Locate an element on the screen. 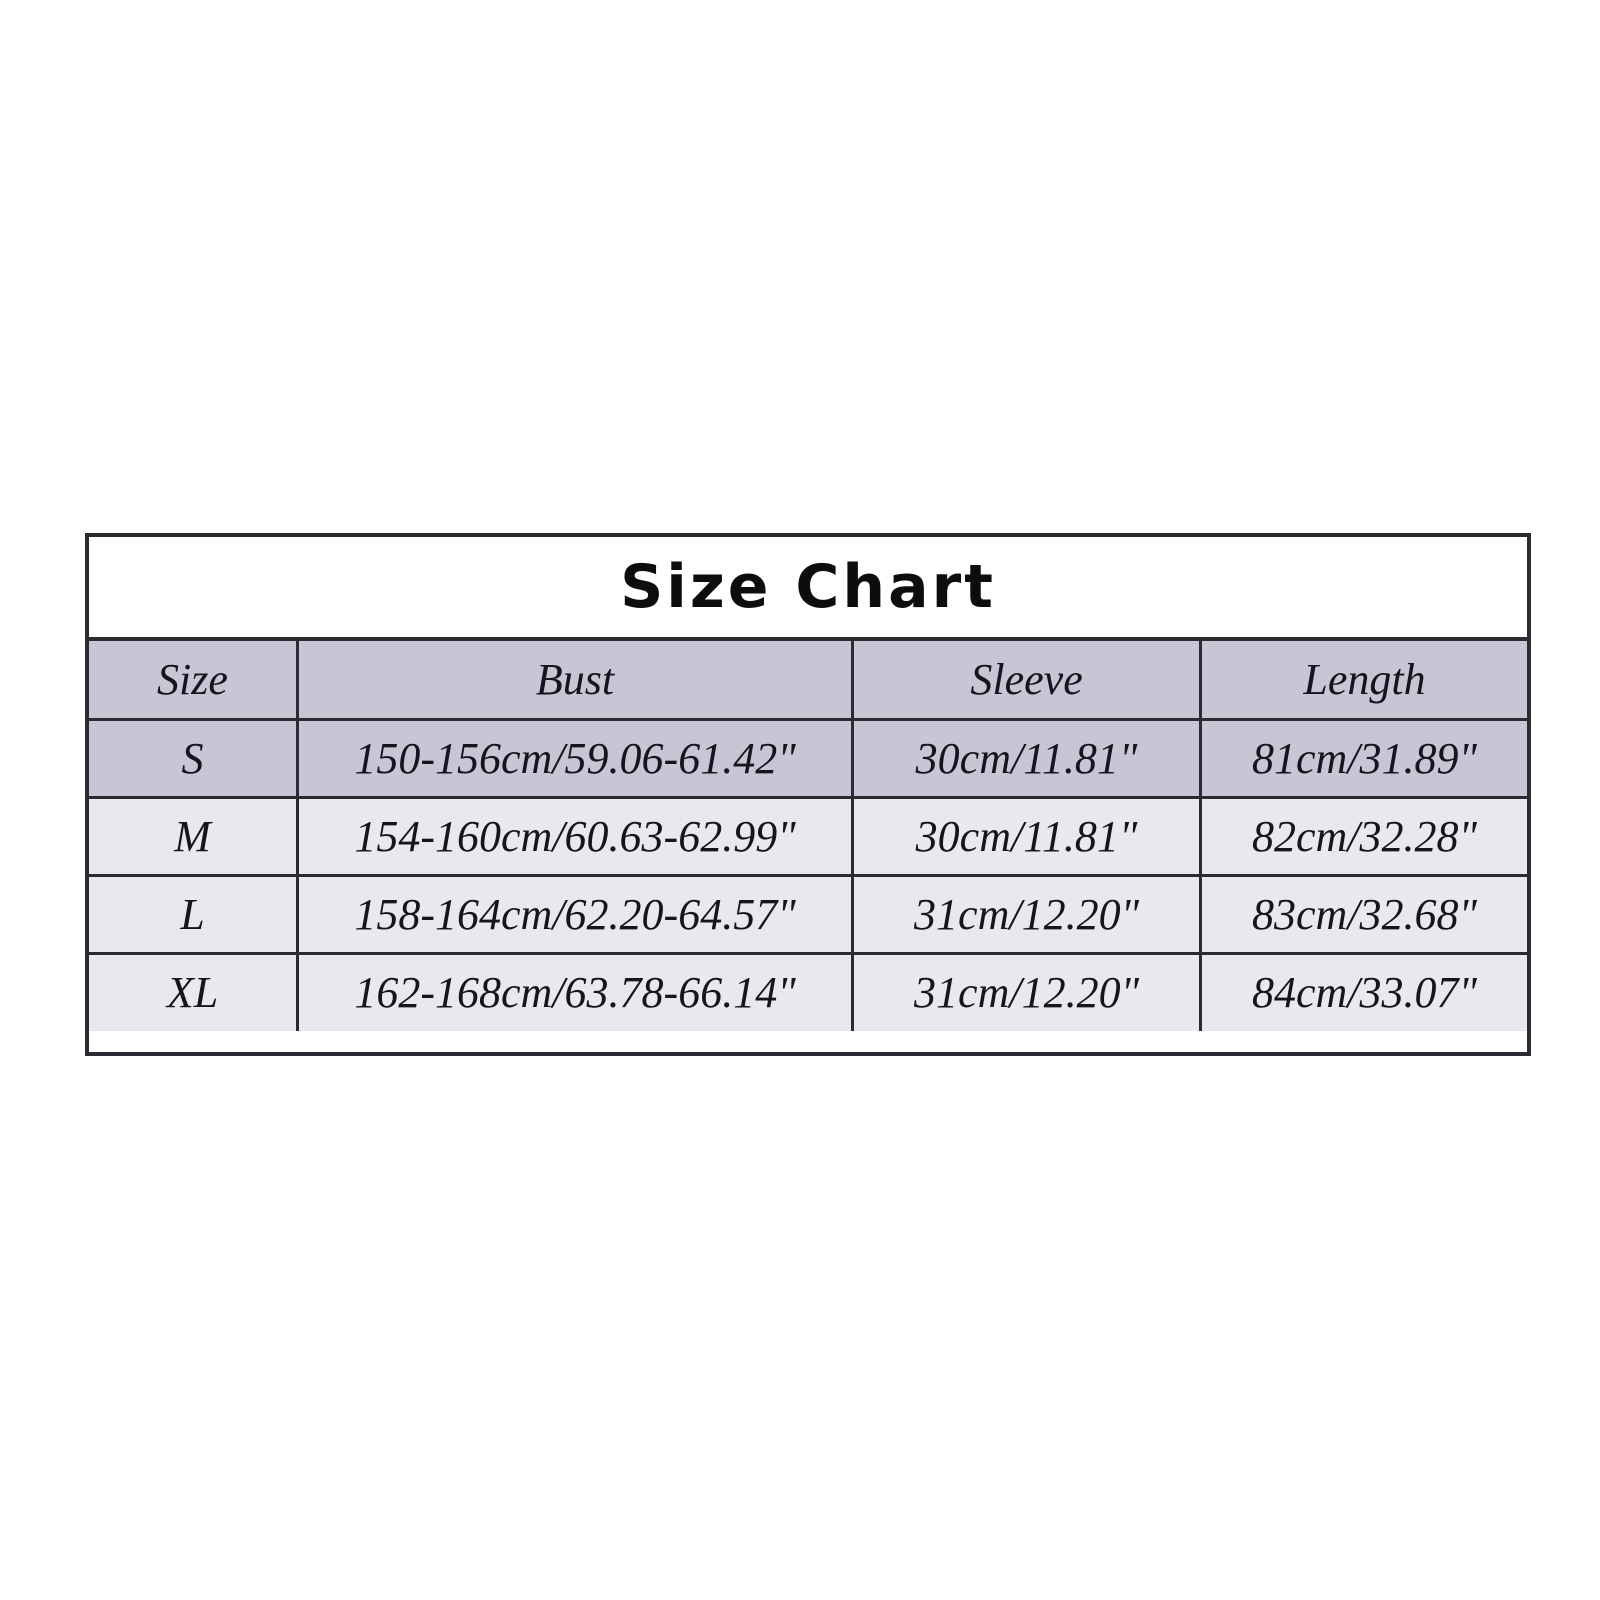 This screenshot has width=1600, height=1600. cell-bust: 158-164cm/62.20-64.57" is located at coordinates (575, 914).